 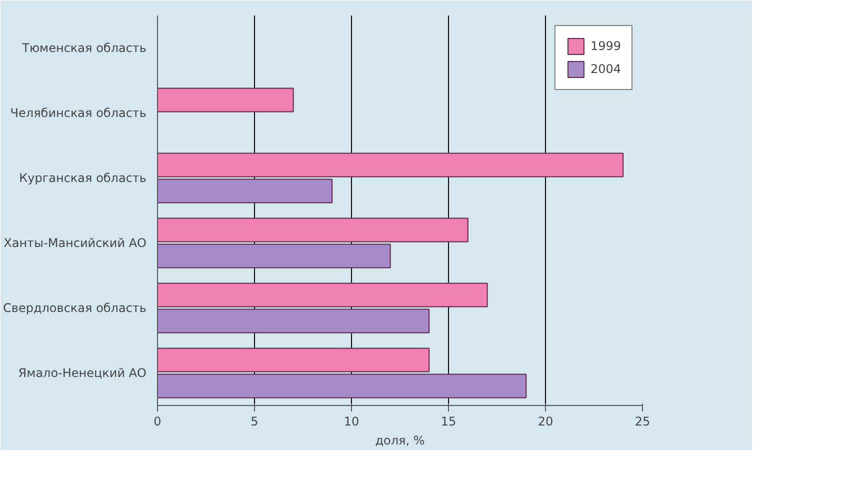 I want to click on x-tick-label: 5, so click(x=254, y=421).